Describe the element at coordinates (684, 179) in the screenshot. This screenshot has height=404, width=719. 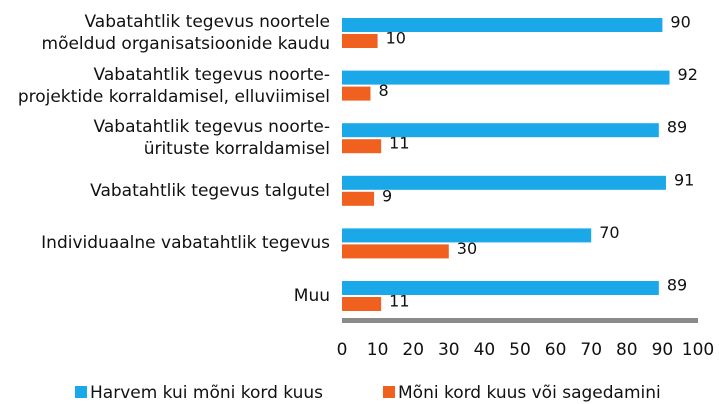
I see `value-label: 91` at that location.